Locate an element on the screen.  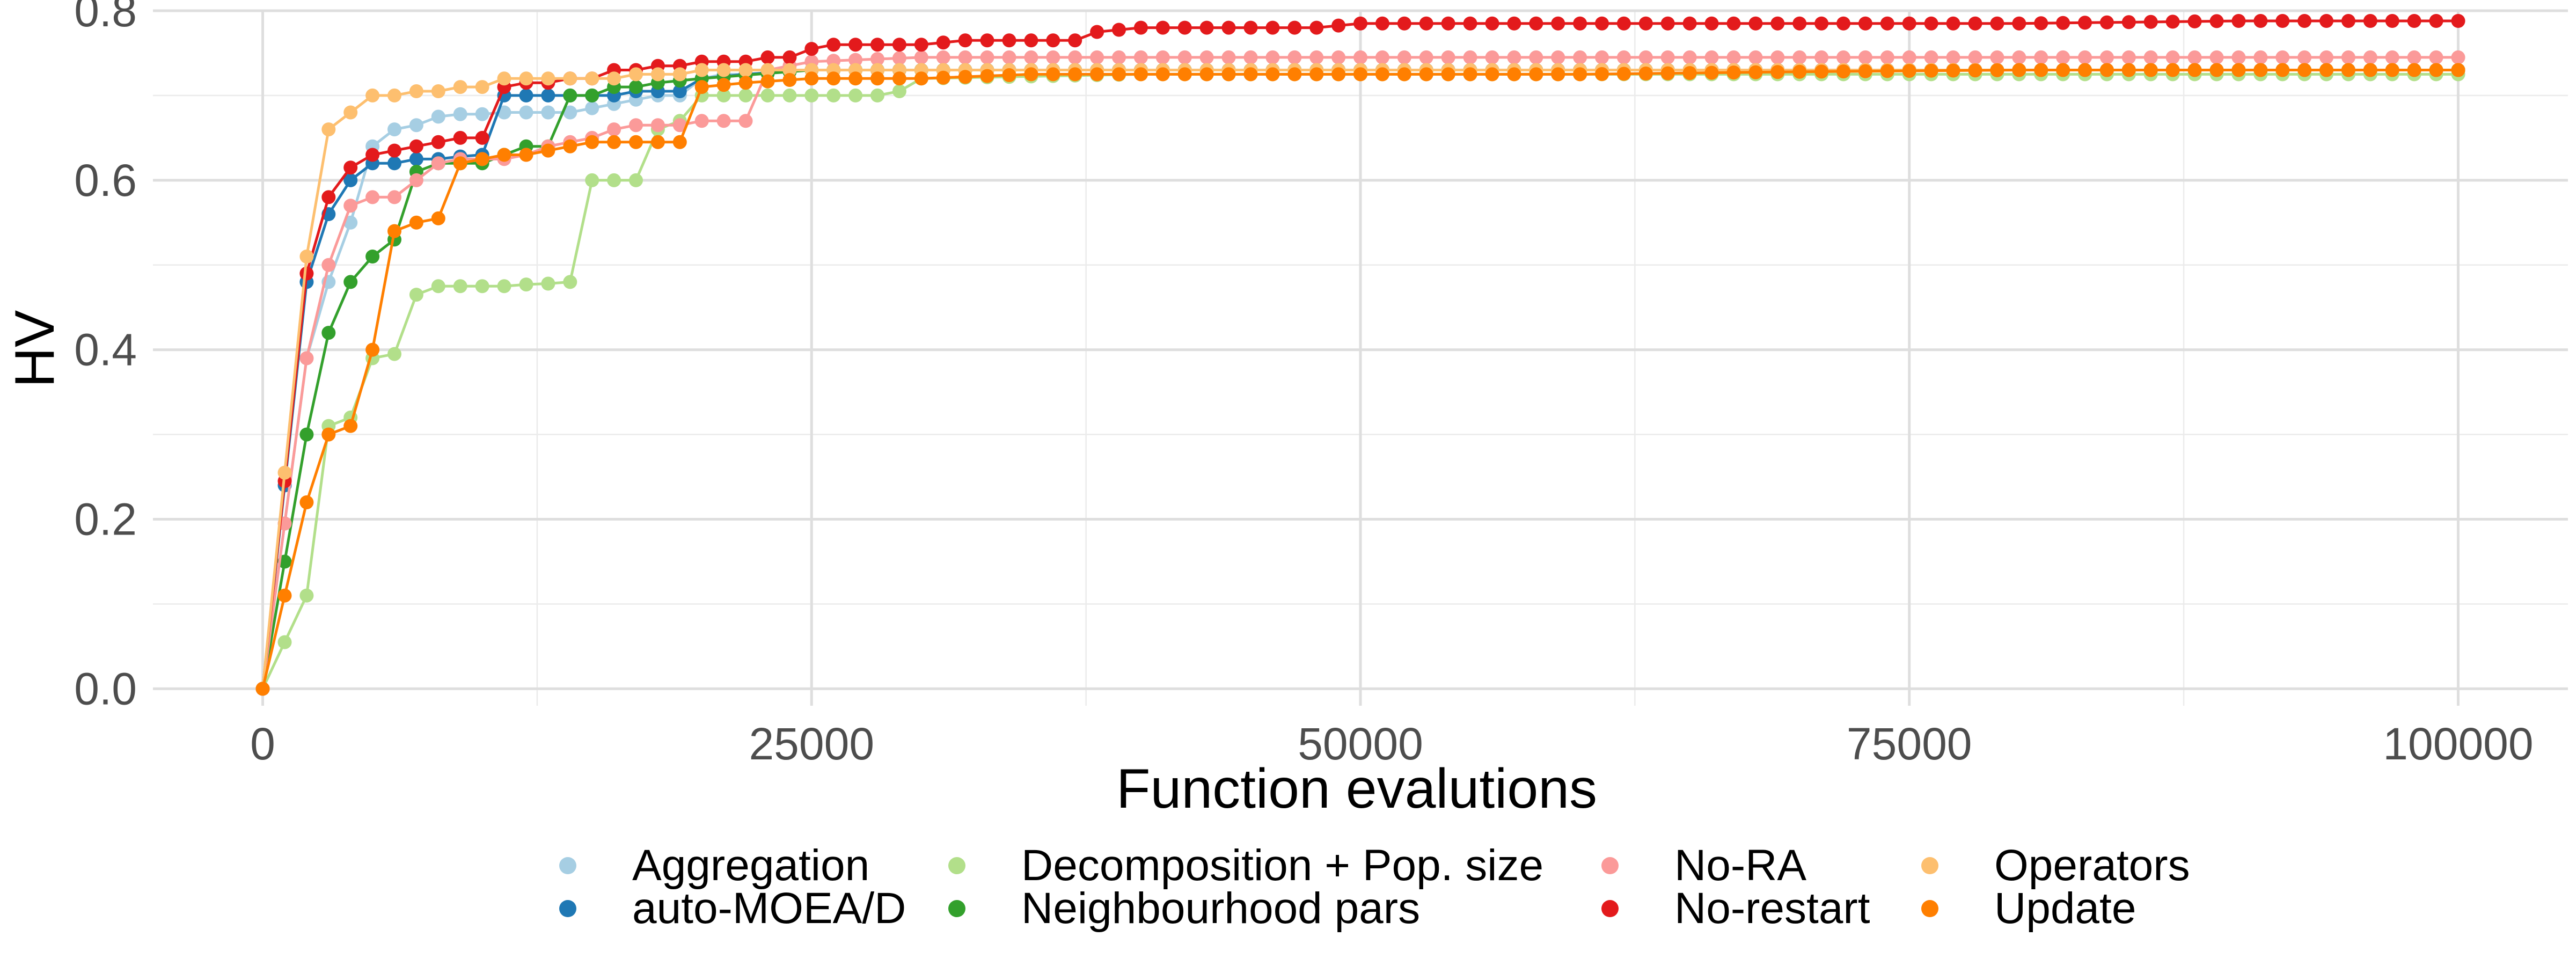
legend-item-update: Update is located at coordinates (2028, 908).